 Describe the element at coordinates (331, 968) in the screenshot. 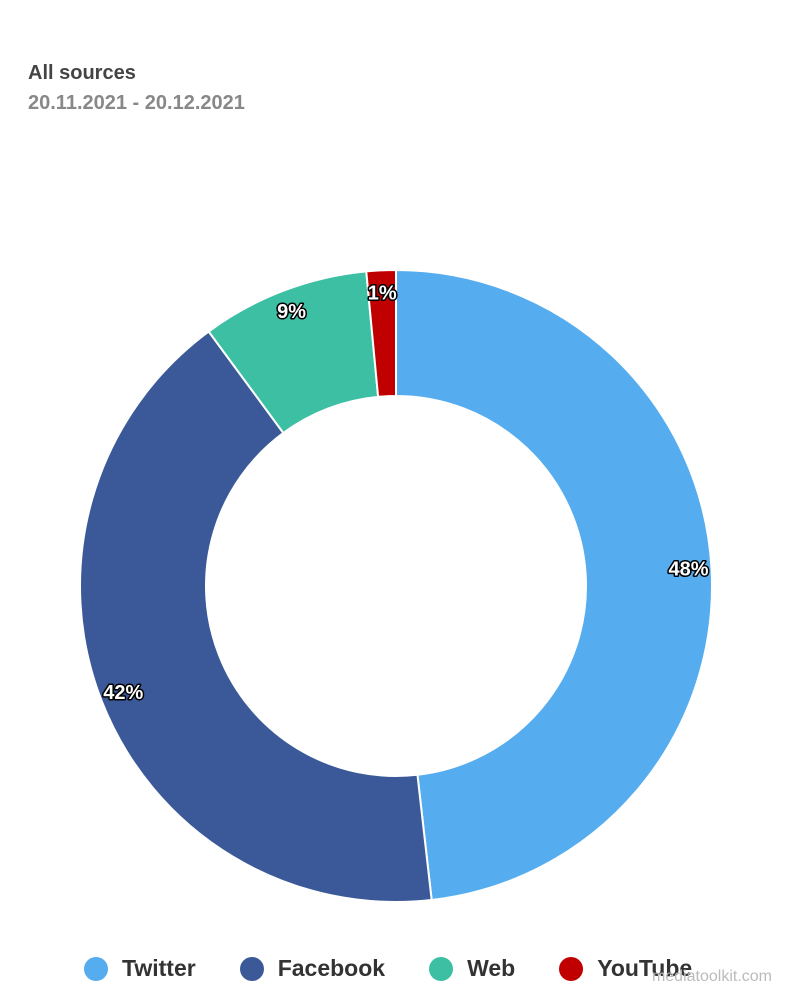

I see `legend-label-facebook: Facebook` at that location.